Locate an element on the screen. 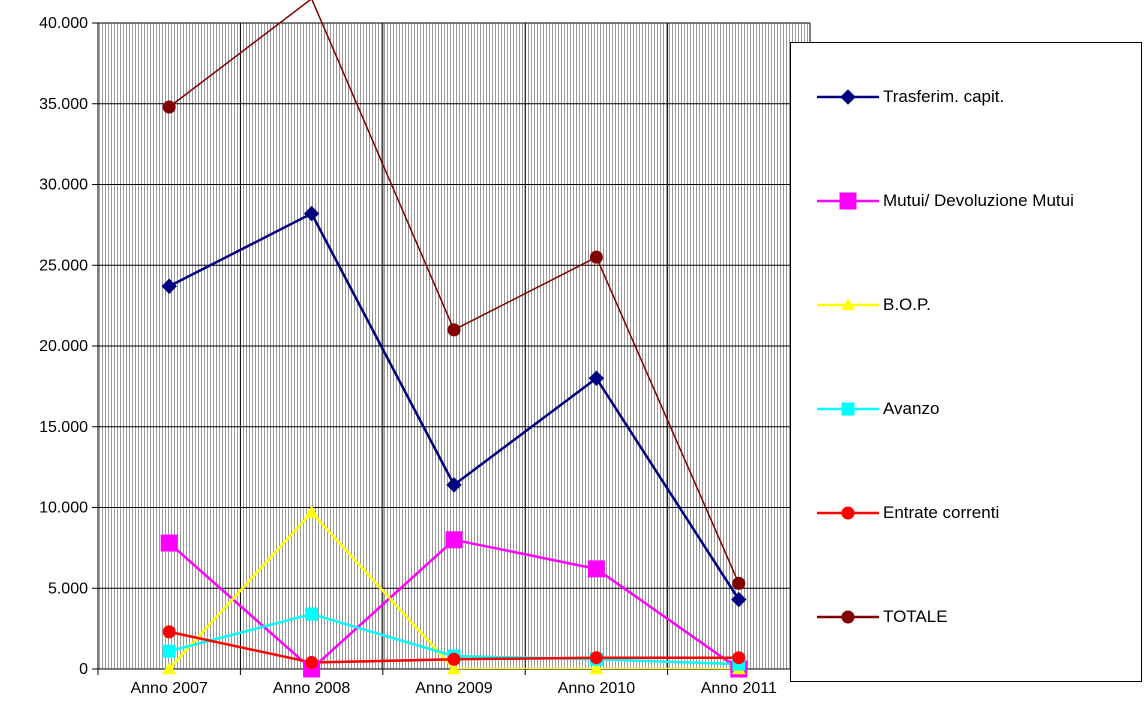 This screenshot has width=1146, height=706. y-tick-label: 15.000 is located at coordinates (63, 427).